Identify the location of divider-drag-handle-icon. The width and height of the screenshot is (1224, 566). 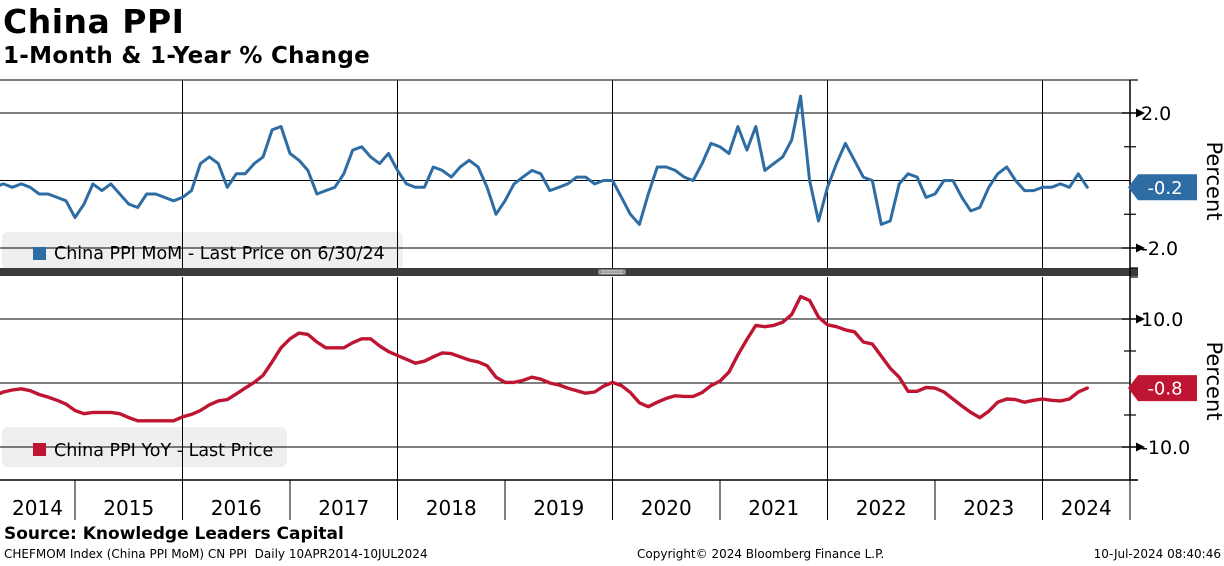
(612, 272).